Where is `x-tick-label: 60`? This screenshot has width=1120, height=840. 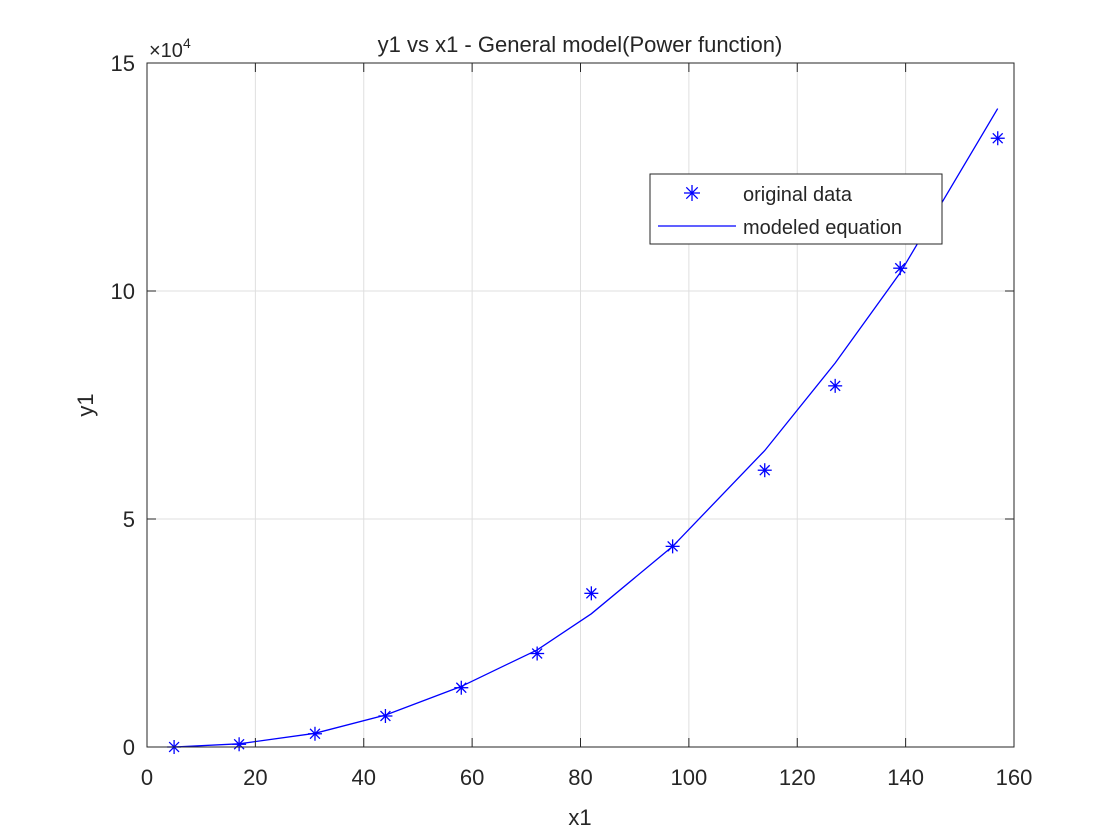
x-tick-label: 60 is located at coordinates (472, 777).